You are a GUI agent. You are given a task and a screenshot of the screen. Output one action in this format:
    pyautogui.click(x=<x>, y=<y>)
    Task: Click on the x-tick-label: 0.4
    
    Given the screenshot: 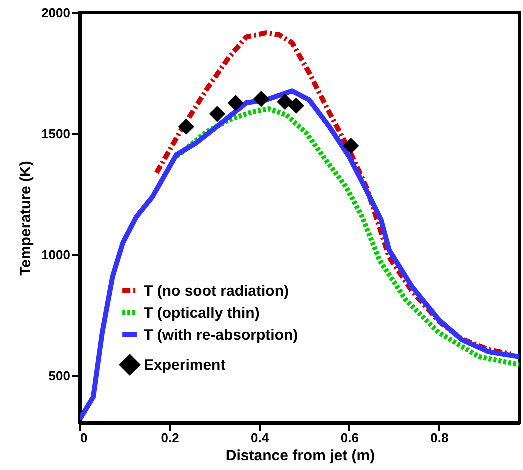 What is the action you would take?
    pyautogui.click(x=260, y=438)
    